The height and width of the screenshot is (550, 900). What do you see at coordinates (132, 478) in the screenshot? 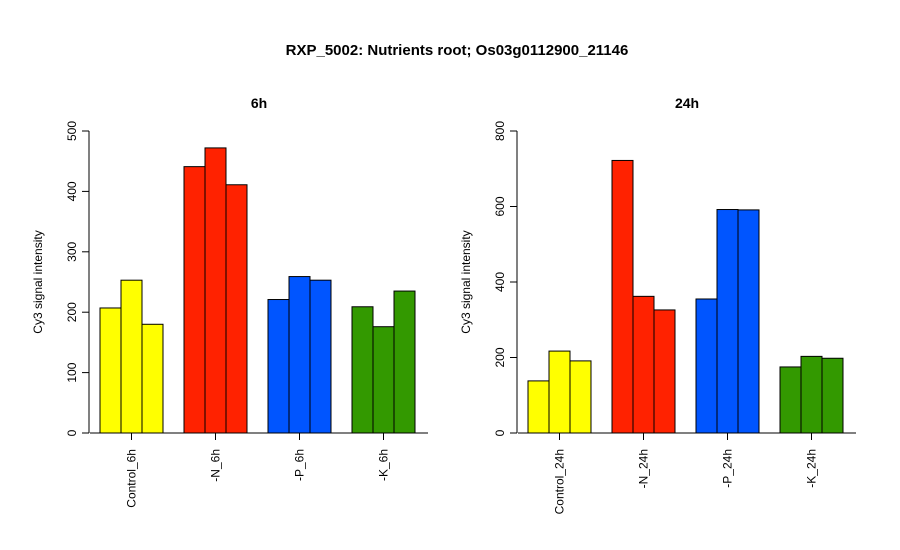
I see `x-tick-label: Control_6h` at bounding box center [132, 478].